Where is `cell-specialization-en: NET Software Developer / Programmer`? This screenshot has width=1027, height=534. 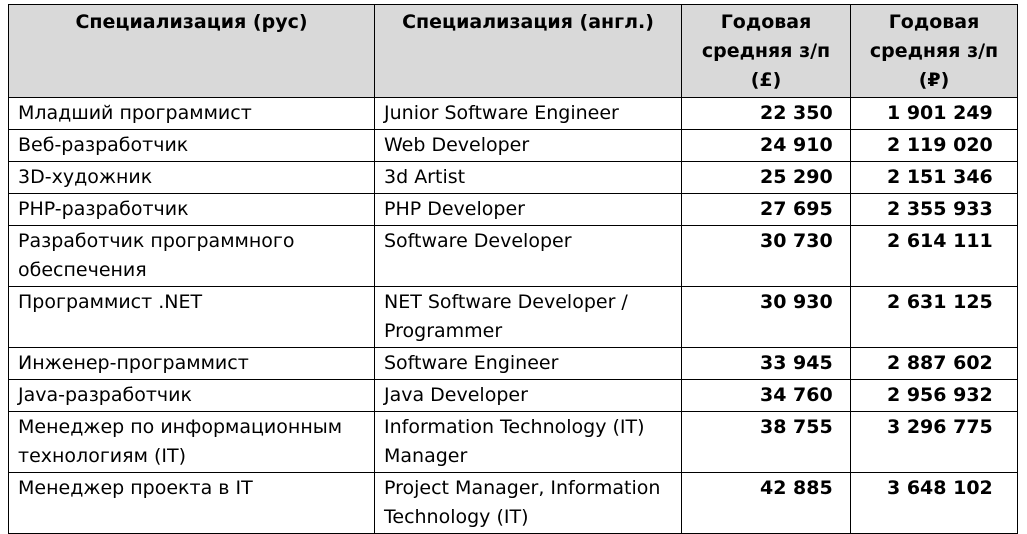
cell-specialization-en: NET Software Developer / Programmer is located at coordinates (528, 317).